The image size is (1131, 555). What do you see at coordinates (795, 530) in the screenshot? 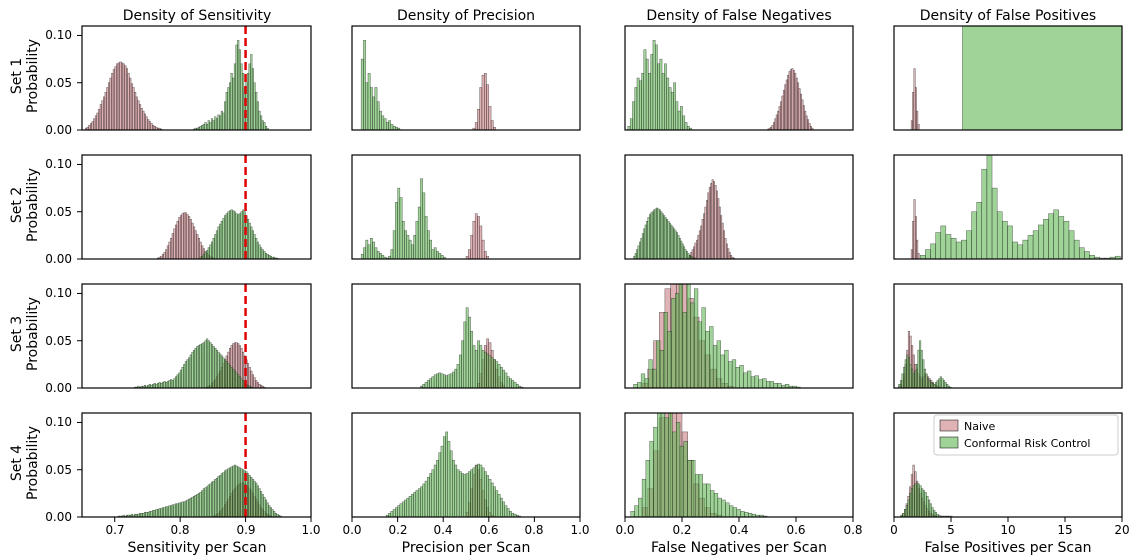
I see `xtick-label: 0.6` at bounding box center [795, 530].